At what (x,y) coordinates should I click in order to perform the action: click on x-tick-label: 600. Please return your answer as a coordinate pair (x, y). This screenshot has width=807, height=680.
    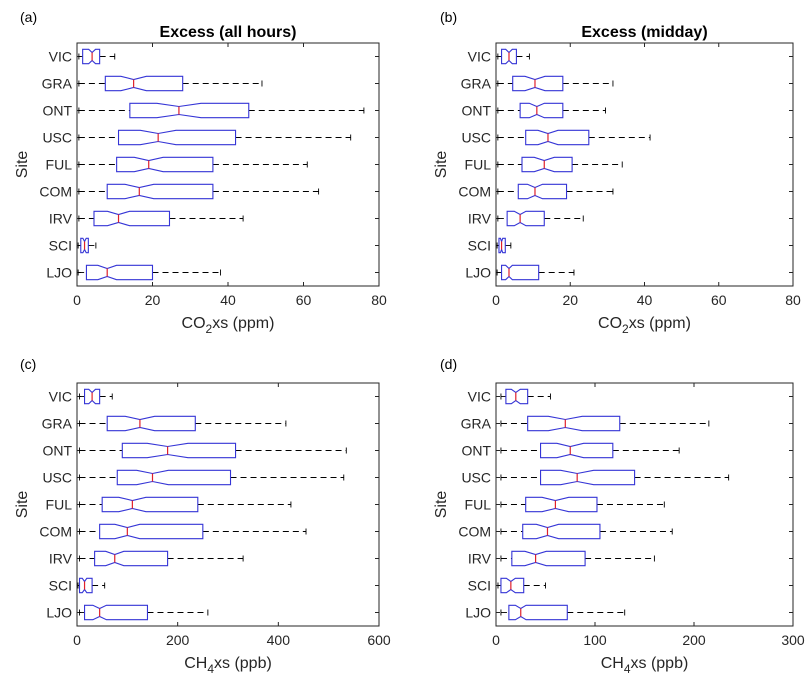
    Looking at the image, I should click on (379, 640).